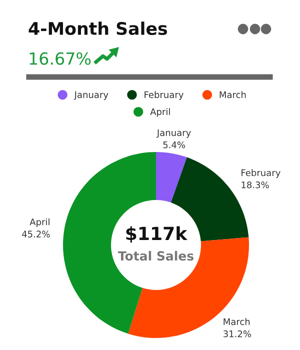 This screenshot has width=300, height=350. I want to click on text: $117k, so click(157, 234).